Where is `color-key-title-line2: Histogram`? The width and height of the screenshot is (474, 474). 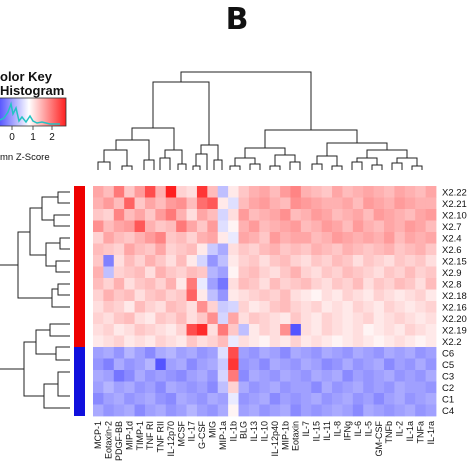 color-key-title-line2: Histogram is located at coordinates (32, 90).